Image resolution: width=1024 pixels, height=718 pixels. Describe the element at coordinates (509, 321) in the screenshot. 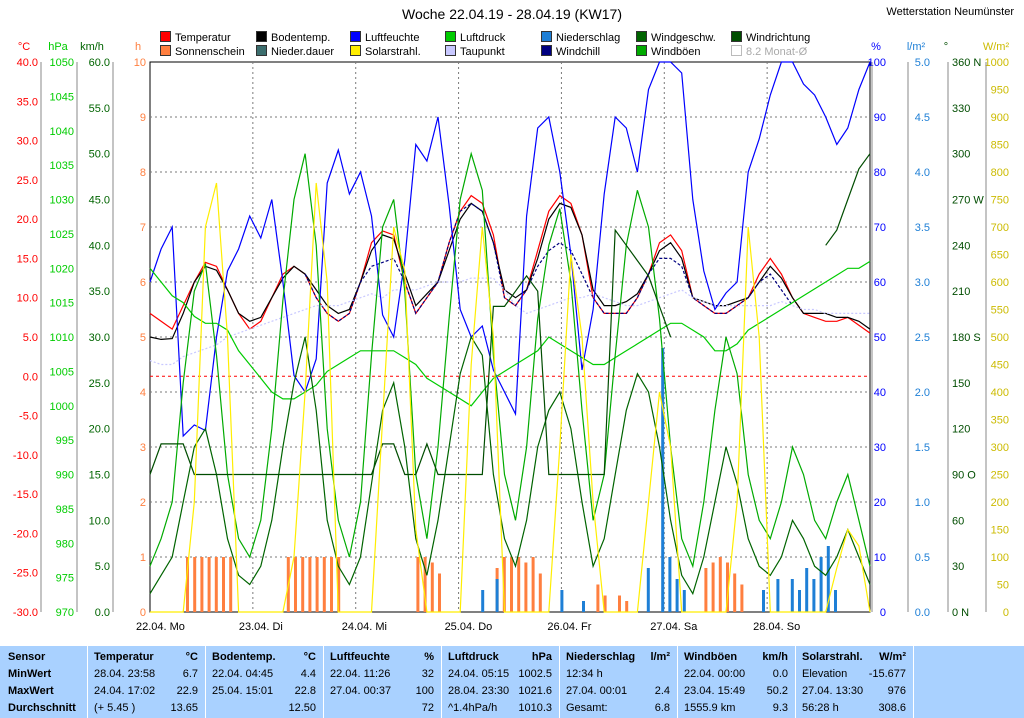

I see `series-taupunkt` at that location.